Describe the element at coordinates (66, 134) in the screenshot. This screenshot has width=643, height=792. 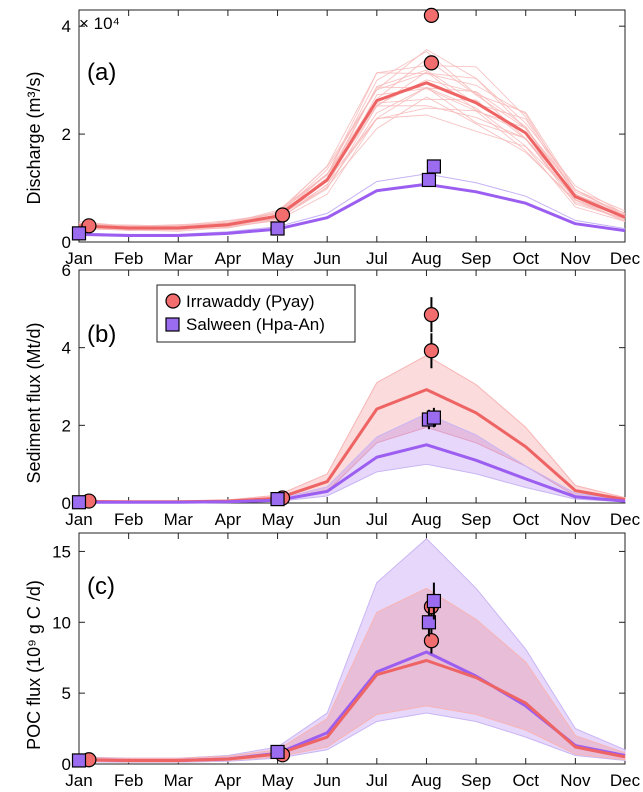
I see `y-tick-label-a: 2` at that location.